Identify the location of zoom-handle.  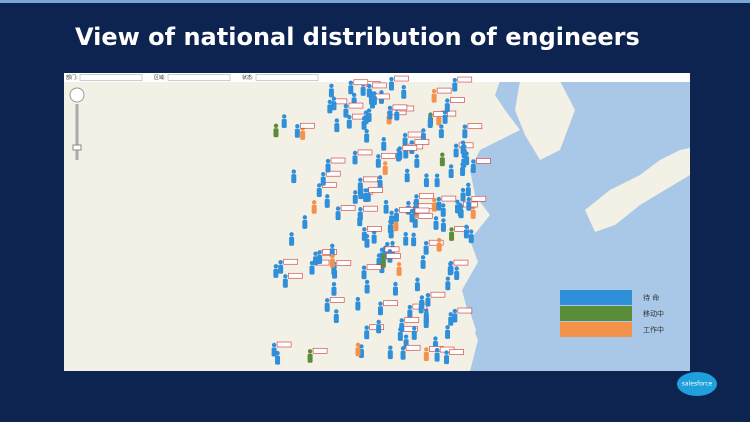
(77, 147).